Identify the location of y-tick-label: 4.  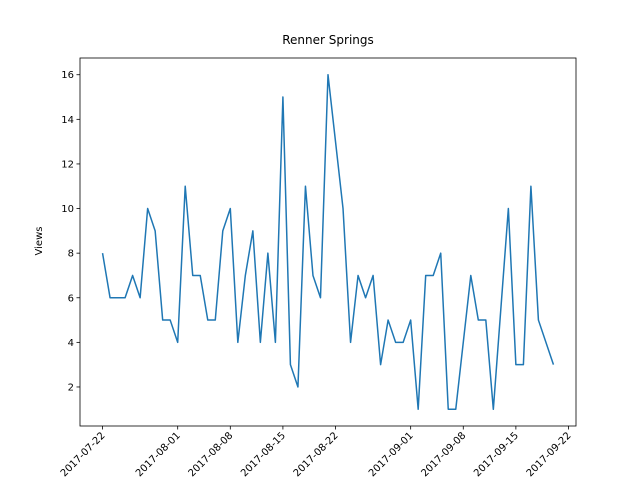
(71, 343).